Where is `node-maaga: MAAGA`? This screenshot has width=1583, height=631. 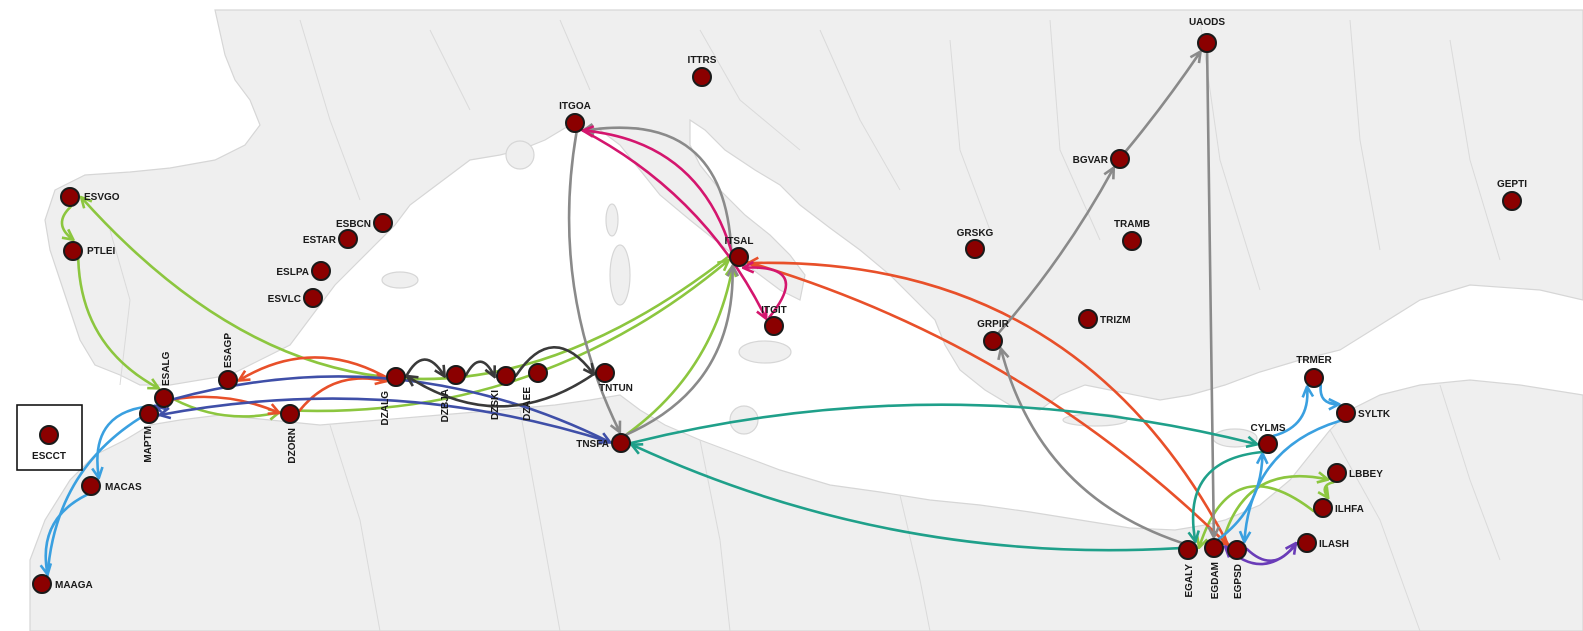
node-maaga: MAAGA is located at coordinates (62, 584).